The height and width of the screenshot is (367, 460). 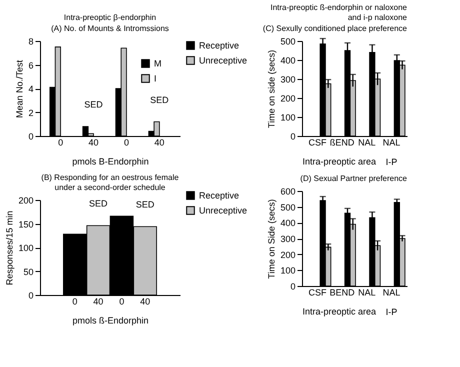 I want to click on y-tick-label: 4, so click(x=31, y=89).